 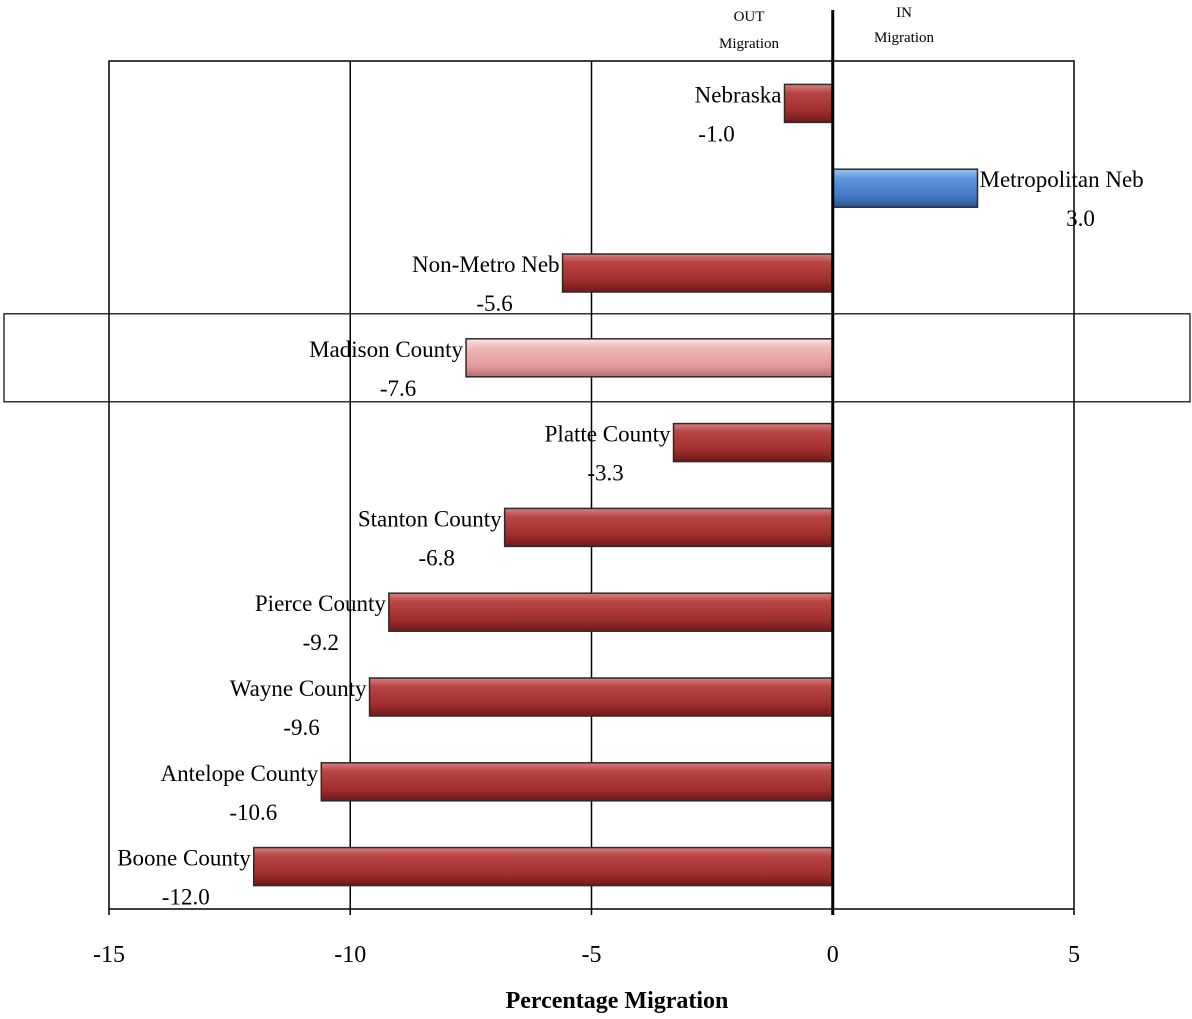 What do you see at coordinates (586, 938) in the screenshot?
I see `x-axis: -15 -10 -5 0 5` at bounding box center [586, 938].